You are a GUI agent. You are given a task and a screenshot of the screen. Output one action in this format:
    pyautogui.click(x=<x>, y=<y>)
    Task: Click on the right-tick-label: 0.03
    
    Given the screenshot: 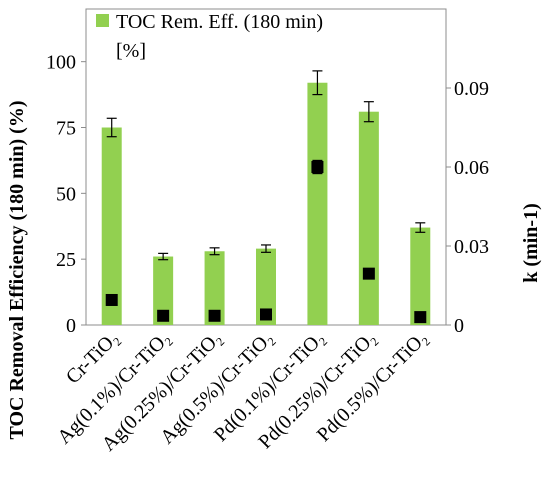 What is the action you would take?
    pyautogui.click(x=471, y=247)
    